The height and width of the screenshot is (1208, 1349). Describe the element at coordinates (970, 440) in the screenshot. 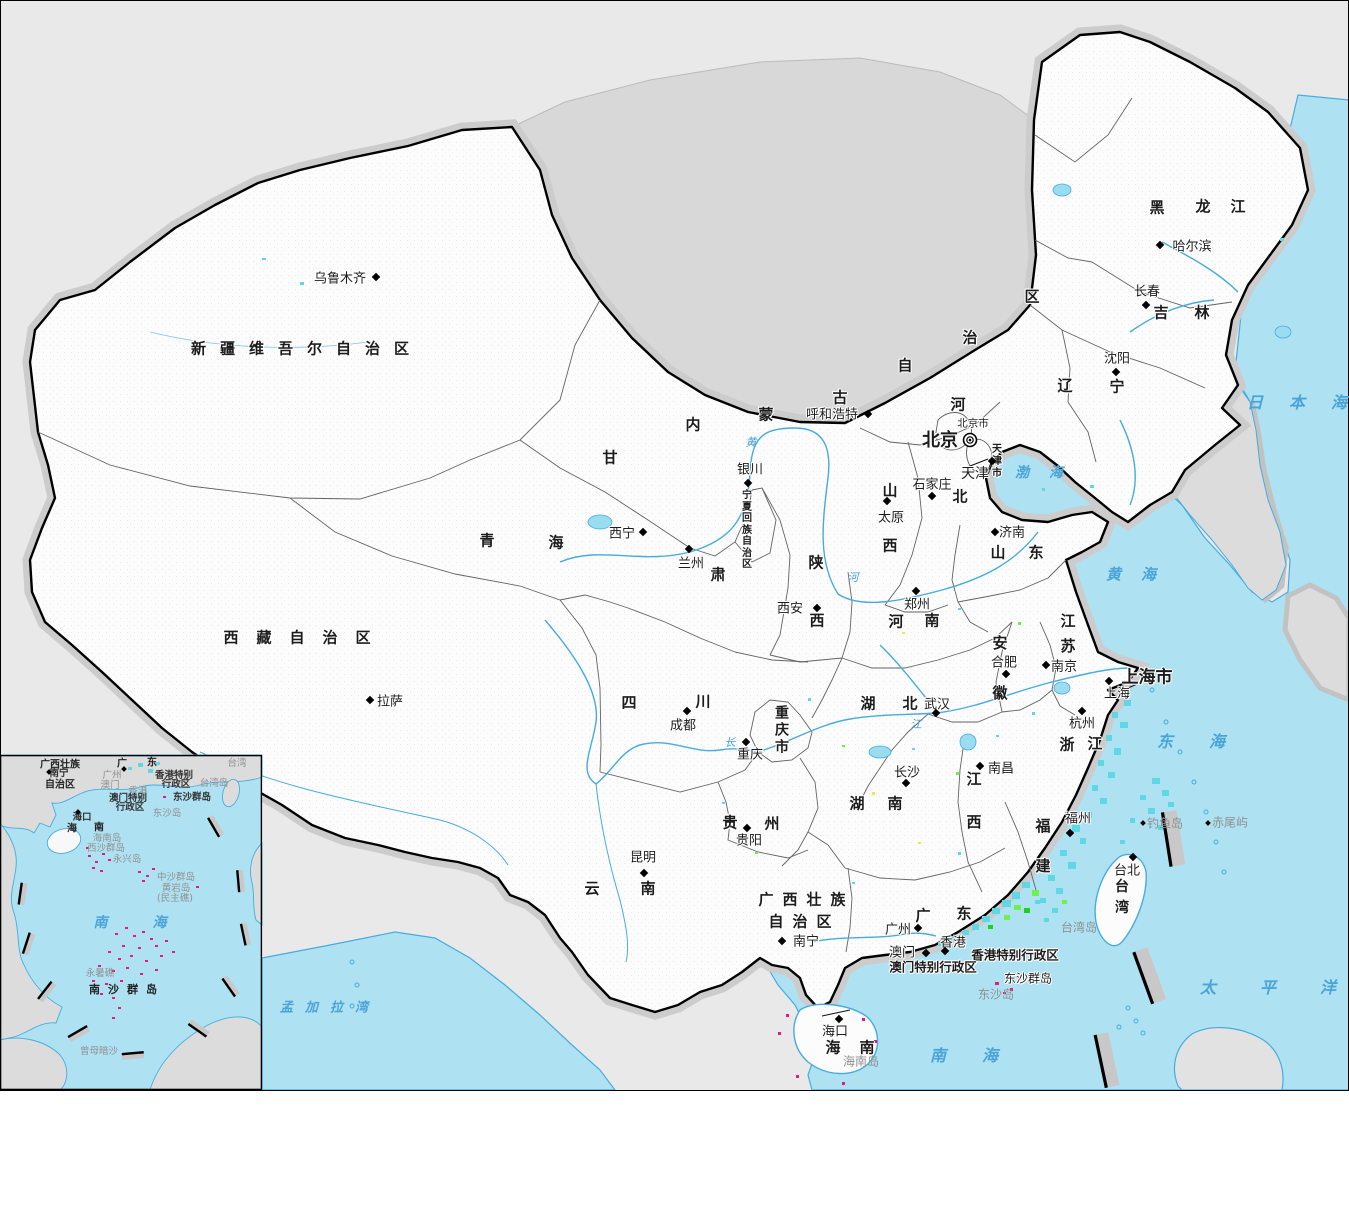

I see `capital-marker` at that location.